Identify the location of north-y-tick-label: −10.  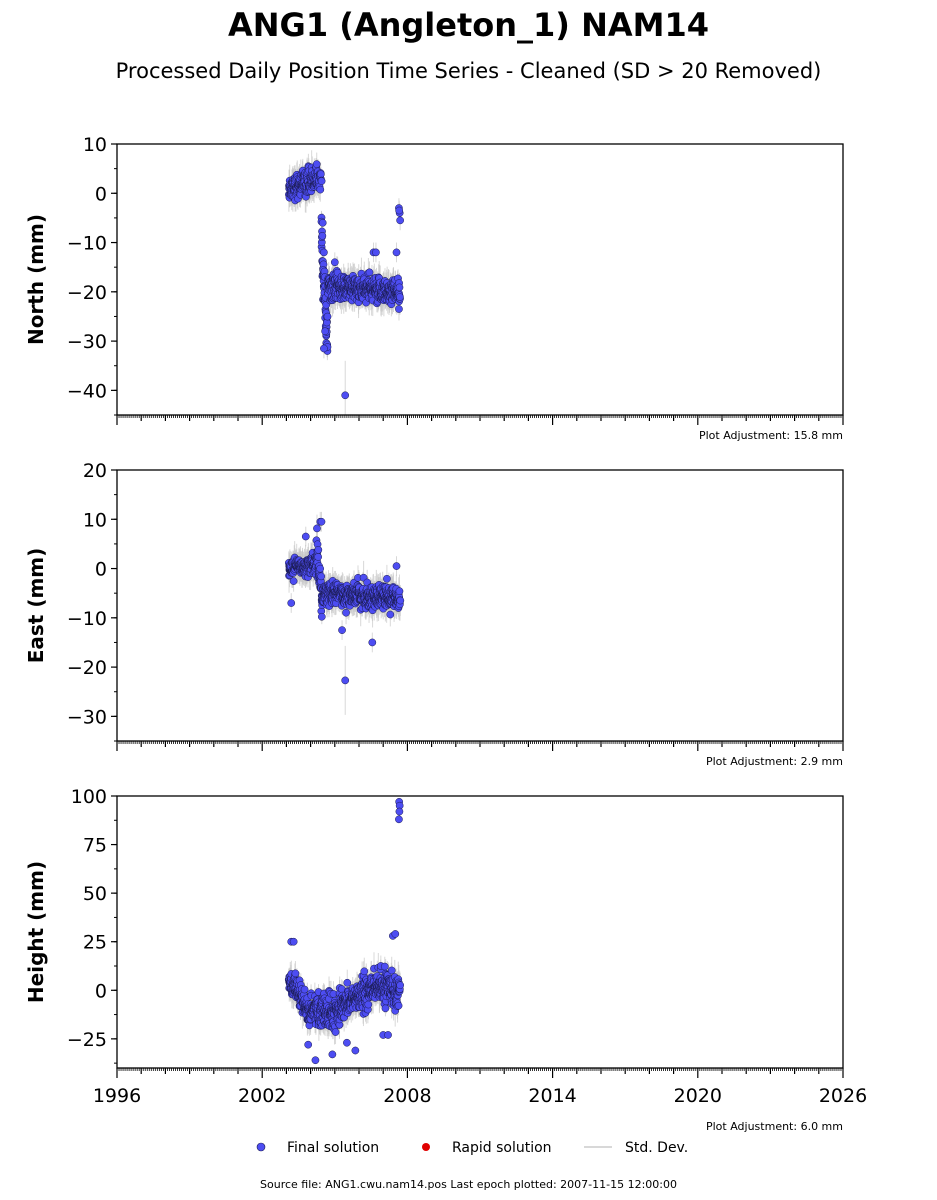
(87, 244).